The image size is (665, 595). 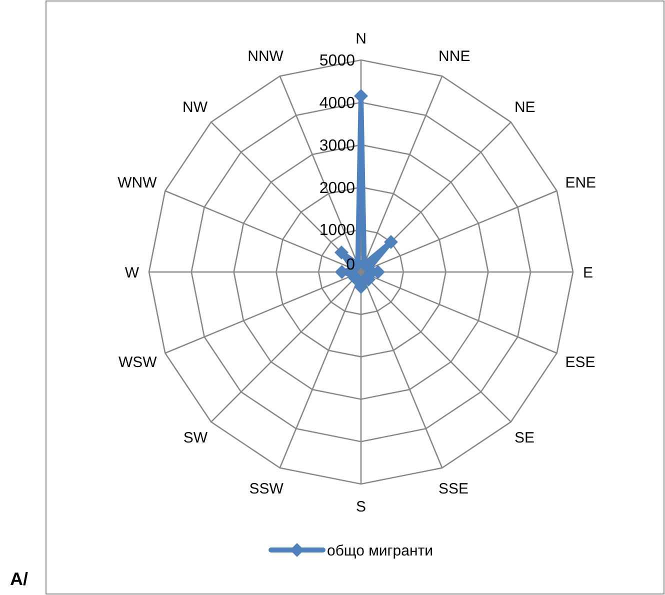 What do you see at coordinates (337, 231) in the screenshot?
I see `y-tick-label: 1000` at bounding box center [337, 231].